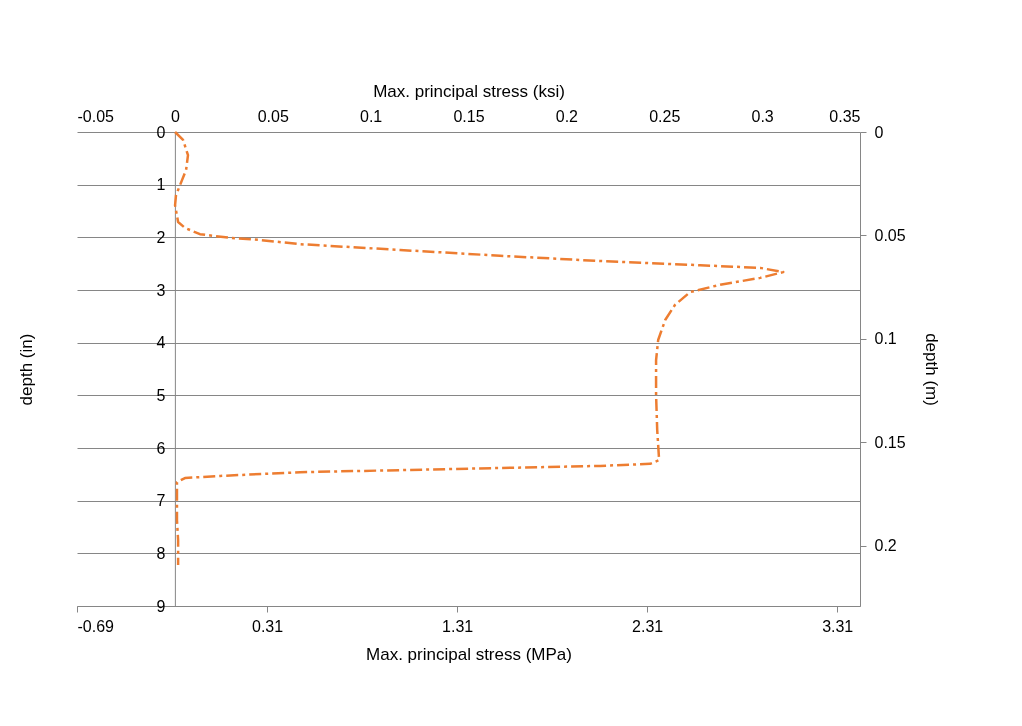 Image resolution: width=1022 pixels, height=726 pixels. What do you see at coordinates (838, 626) in the screenshot?
I see `x-tick-label: 3.31` at bounding box center [838, 626].